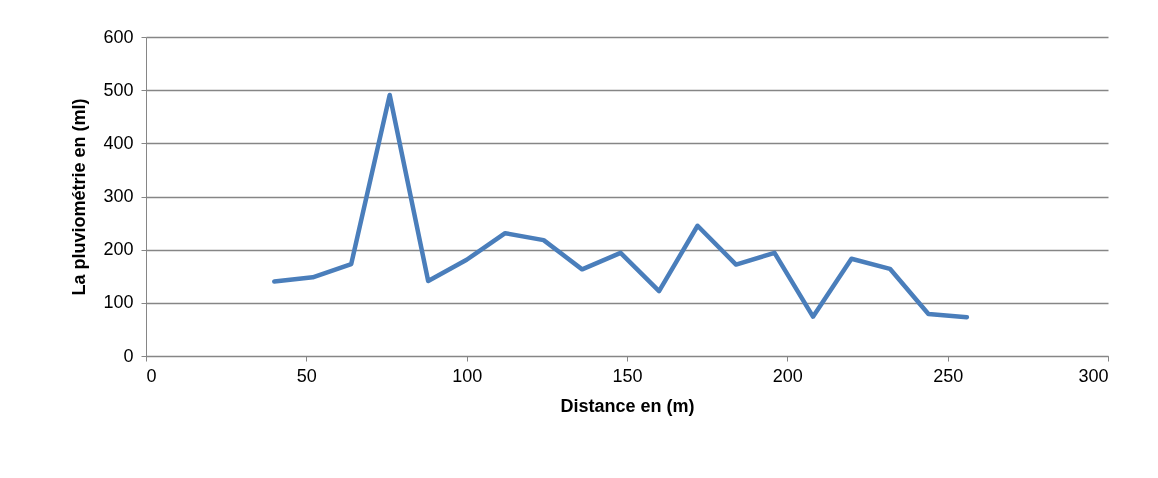 This screenshot has height=478, width=1158. I want to click on x-axis-title: Distance en (m), so click(627, 405).